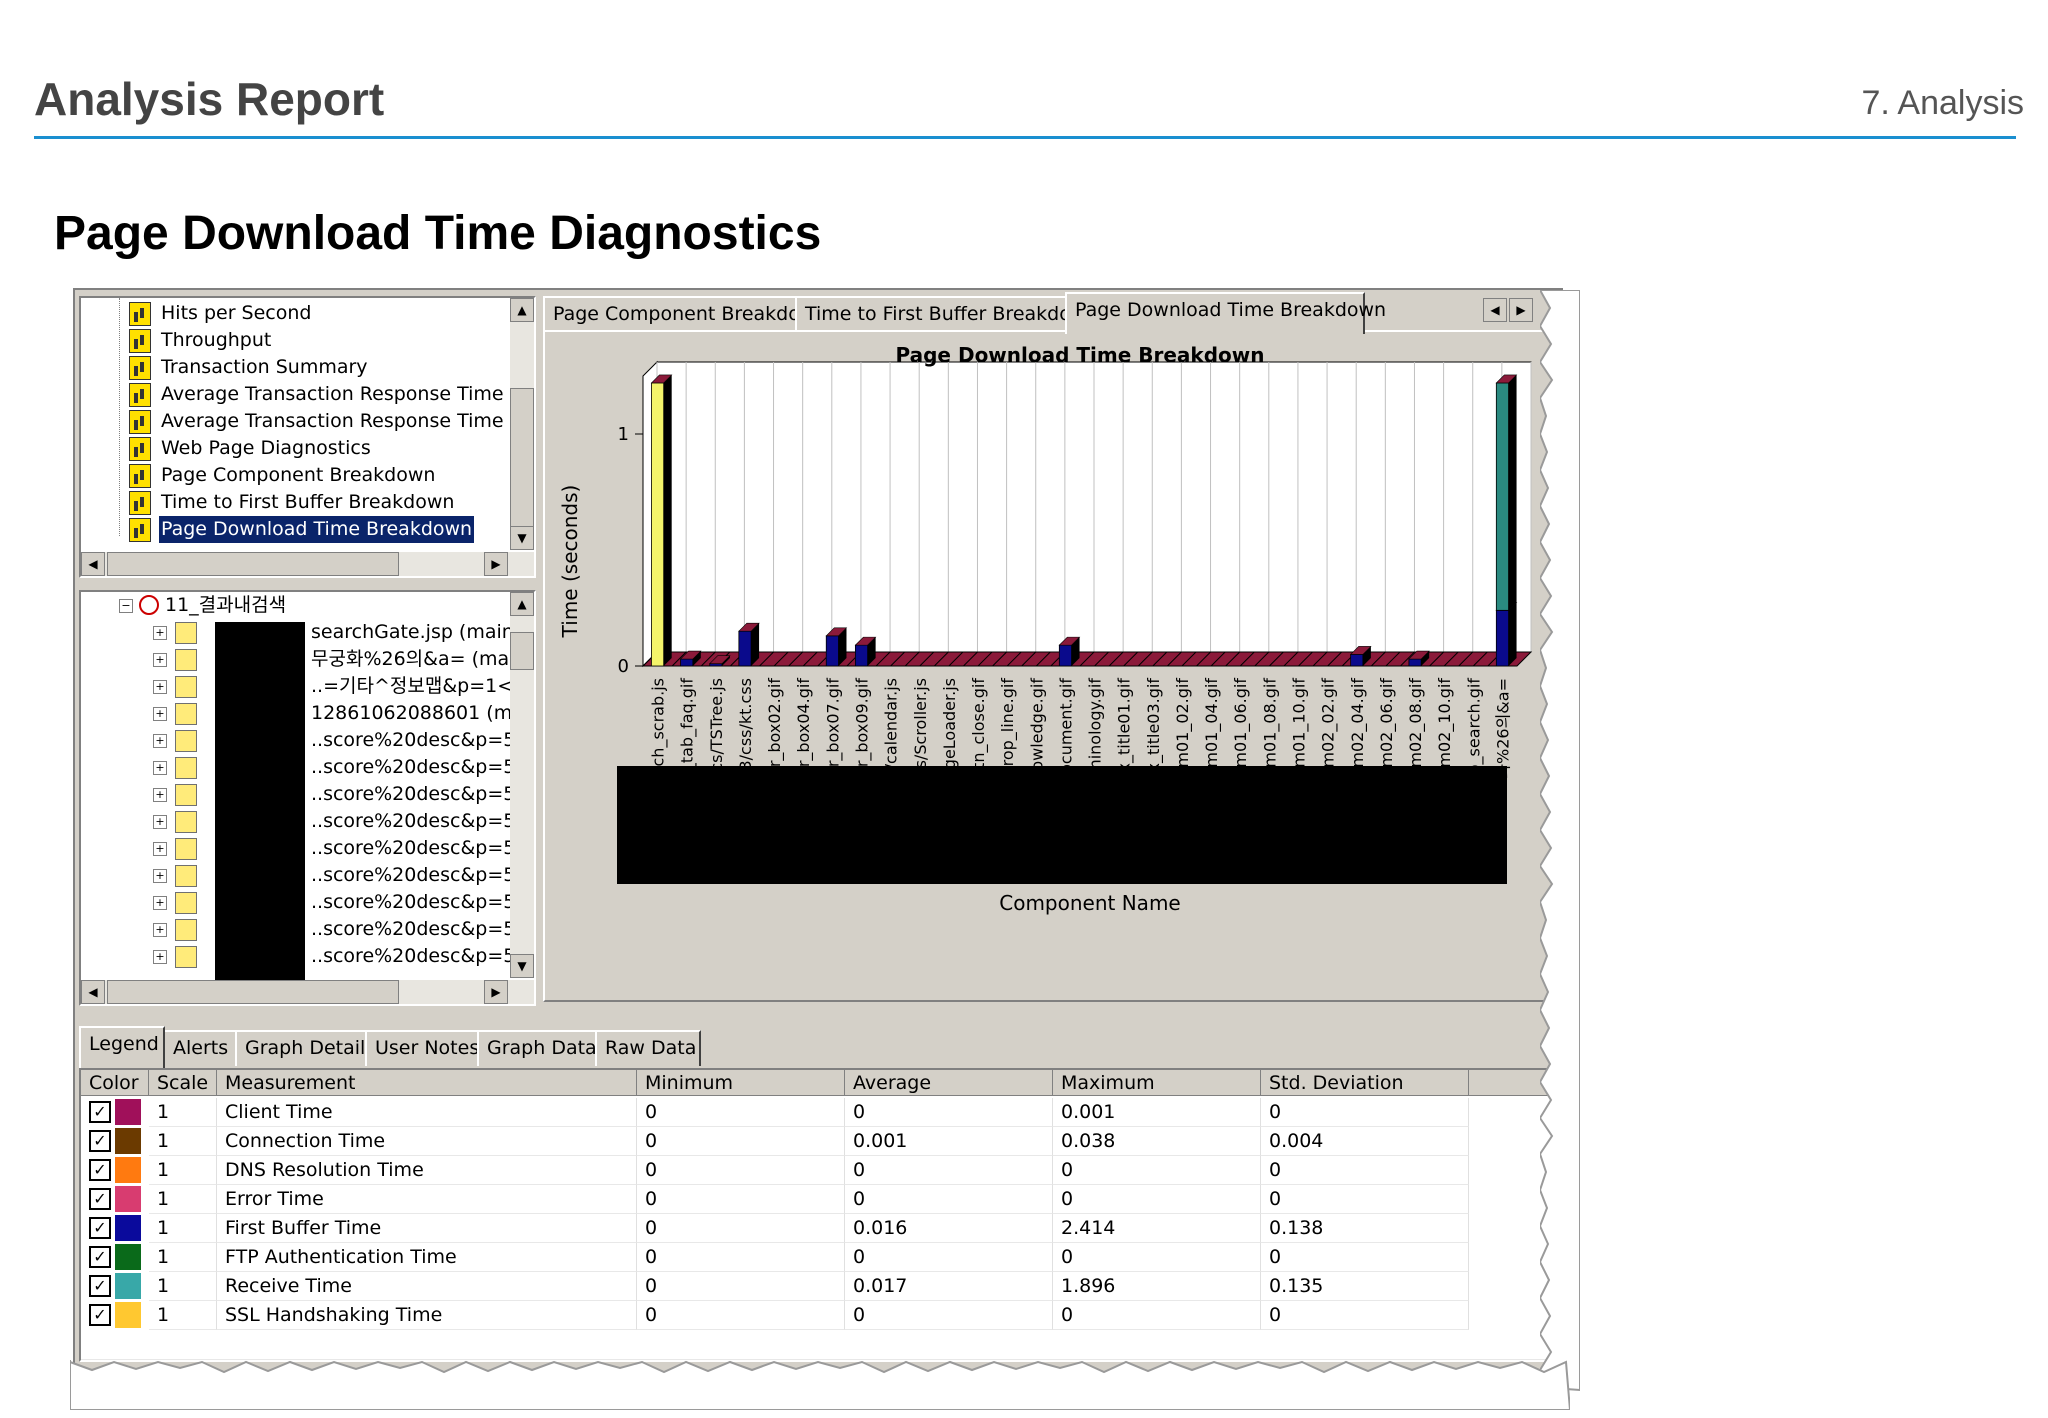 This screenshot has width=2048, height=1418. What do you see at coordinates (183, 1083) in the screenshot?
I see `legend-column-header: Scale` at bounding box center [183, 1083].